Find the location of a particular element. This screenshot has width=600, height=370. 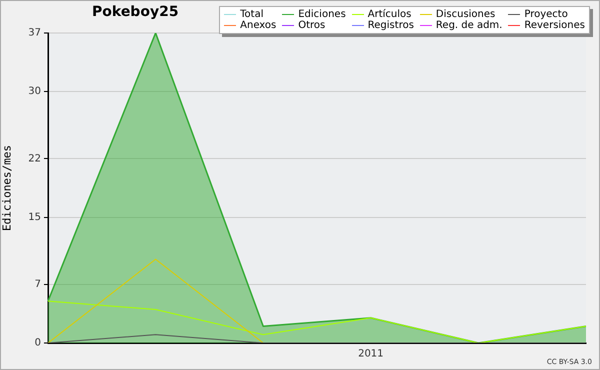

legend-label: Otros is located at coordinates (312, 25).